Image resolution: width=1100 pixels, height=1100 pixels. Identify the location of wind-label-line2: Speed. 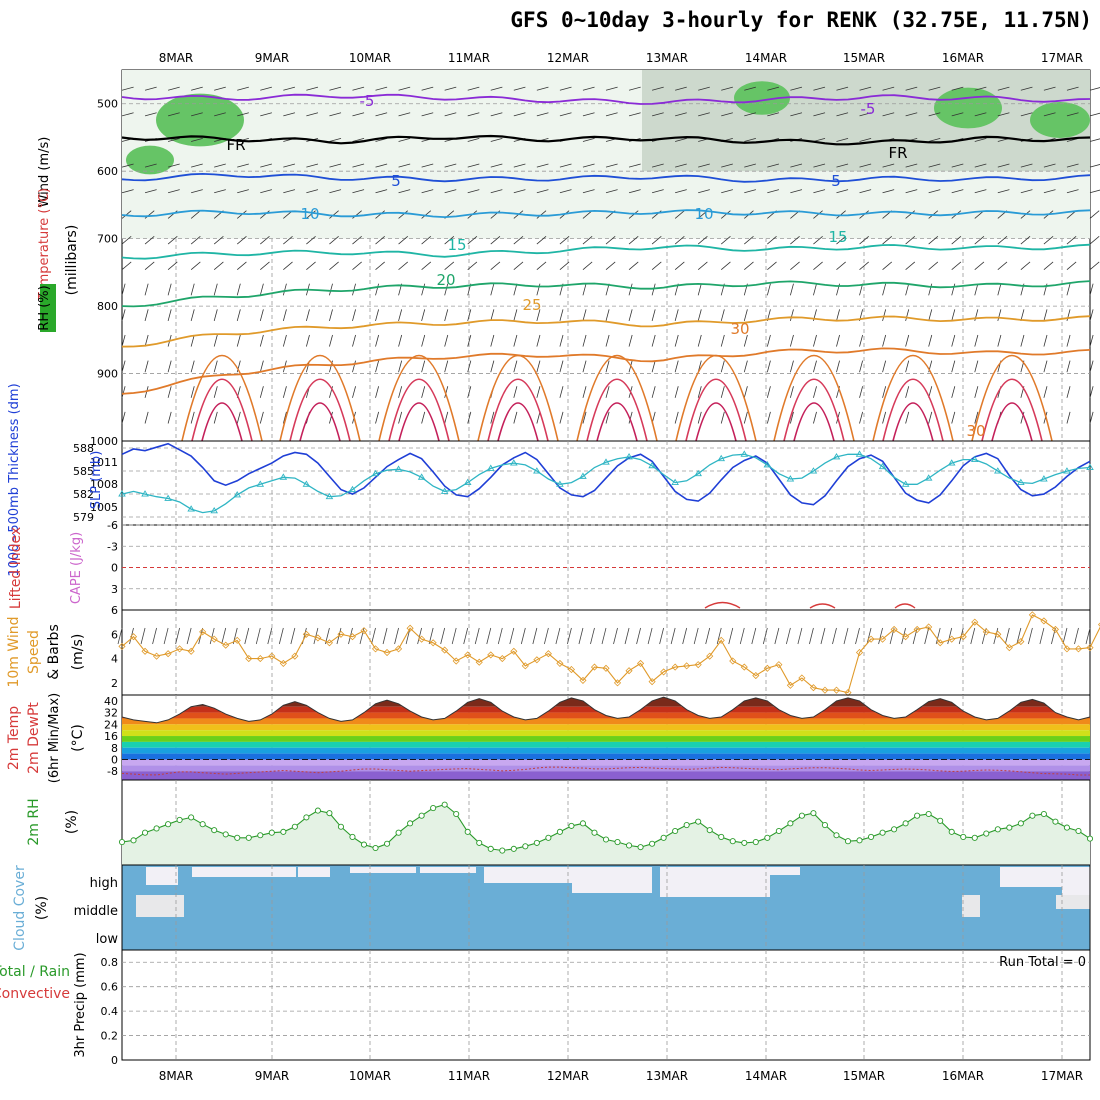
(34, 652).